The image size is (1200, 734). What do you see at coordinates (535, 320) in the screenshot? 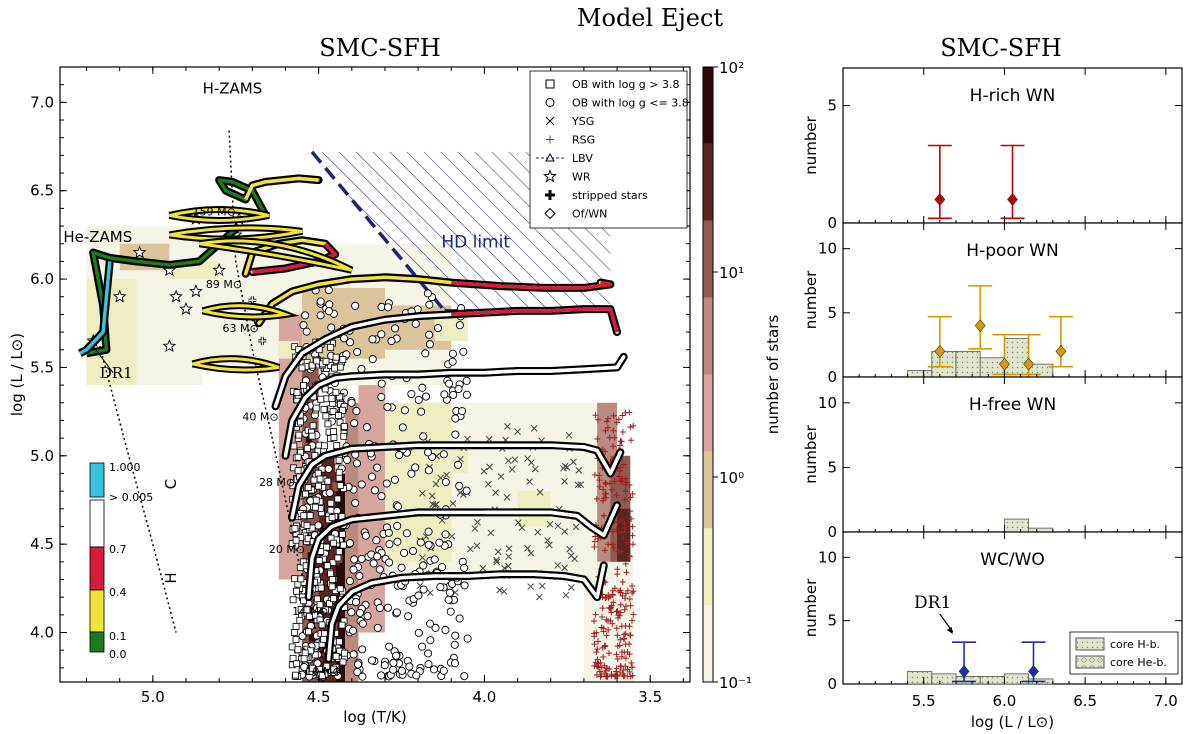
I see `track-40-late-phase` at bounding box center [535, 320].